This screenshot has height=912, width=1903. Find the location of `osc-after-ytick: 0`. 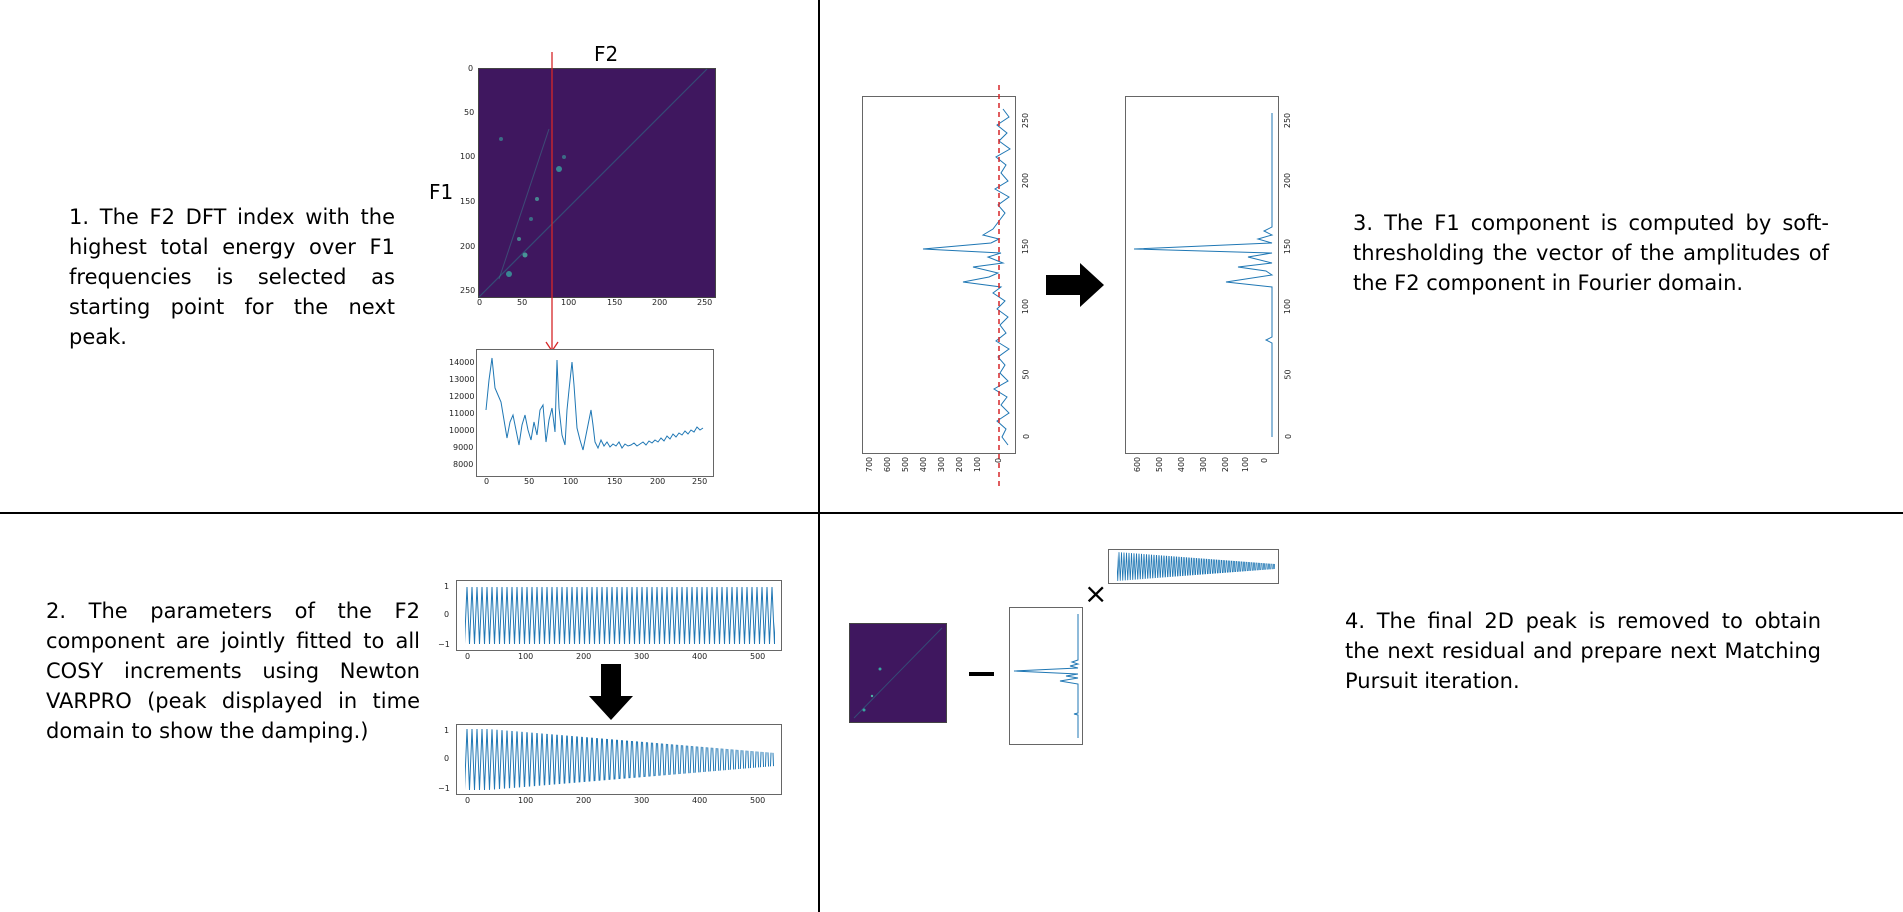

osc-after-ytick: 0 is located at coordinates (447, 758).